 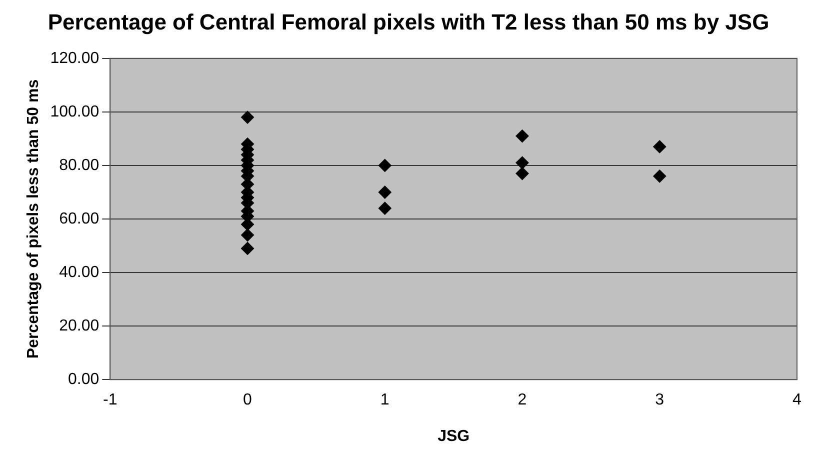 I want to click on y-tick-label: 100.00, so click(x=75, y=111).